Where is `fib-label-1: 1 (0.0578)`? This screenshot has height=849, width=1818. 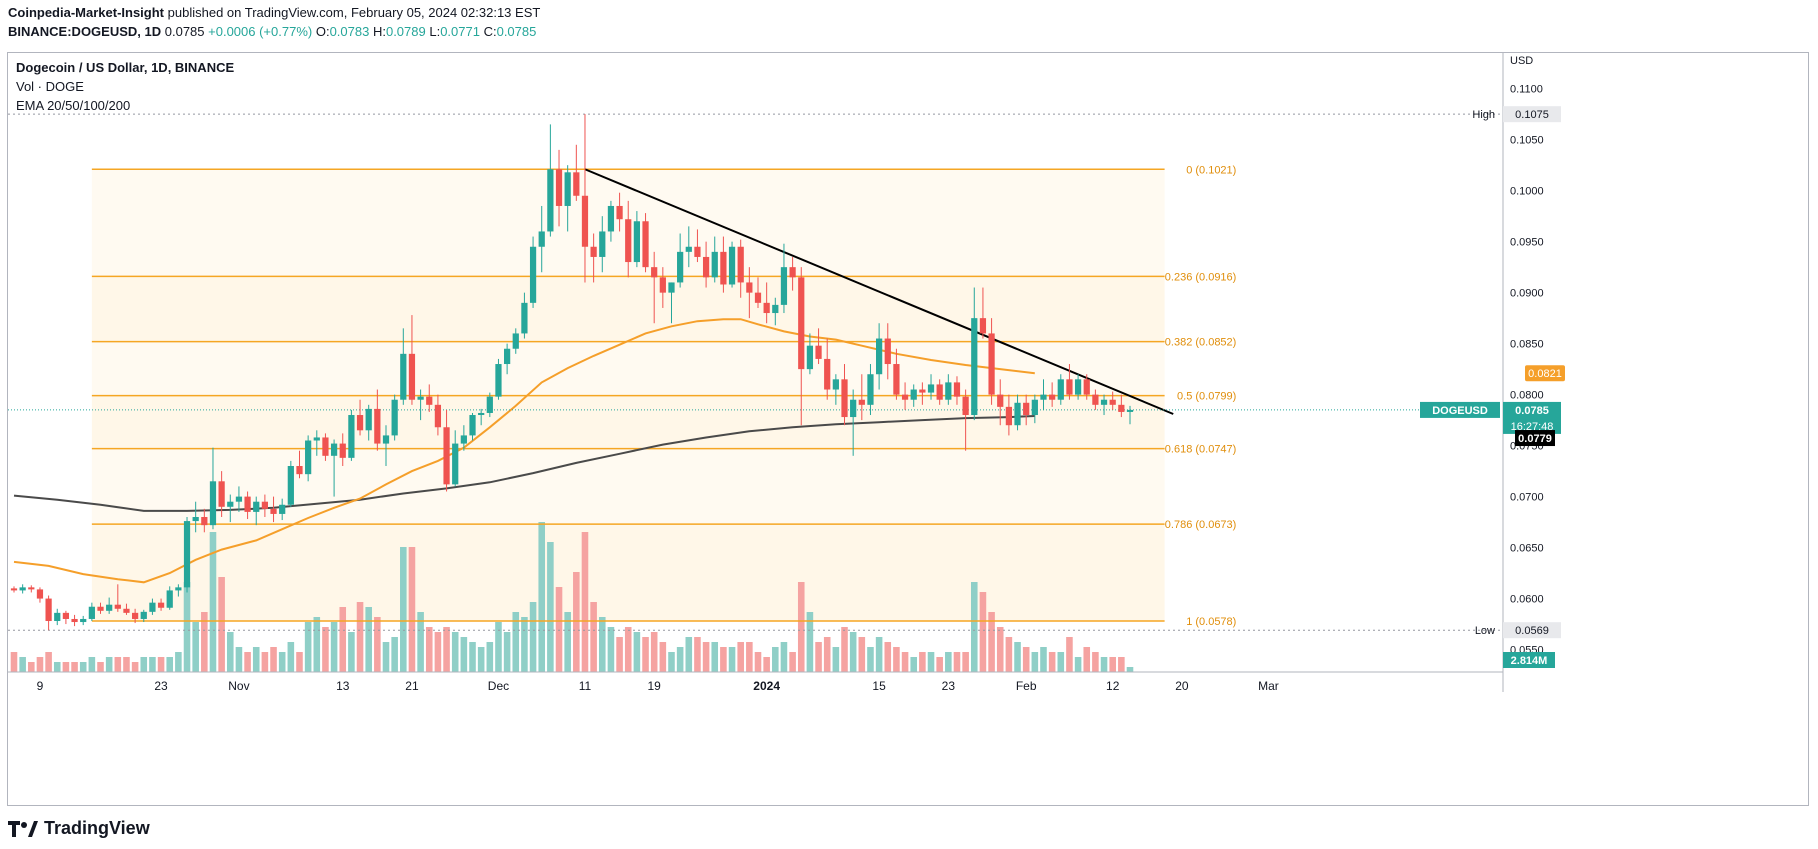
fib-label-1: 1 (0.0578) is located at coordinates (1211, 622).